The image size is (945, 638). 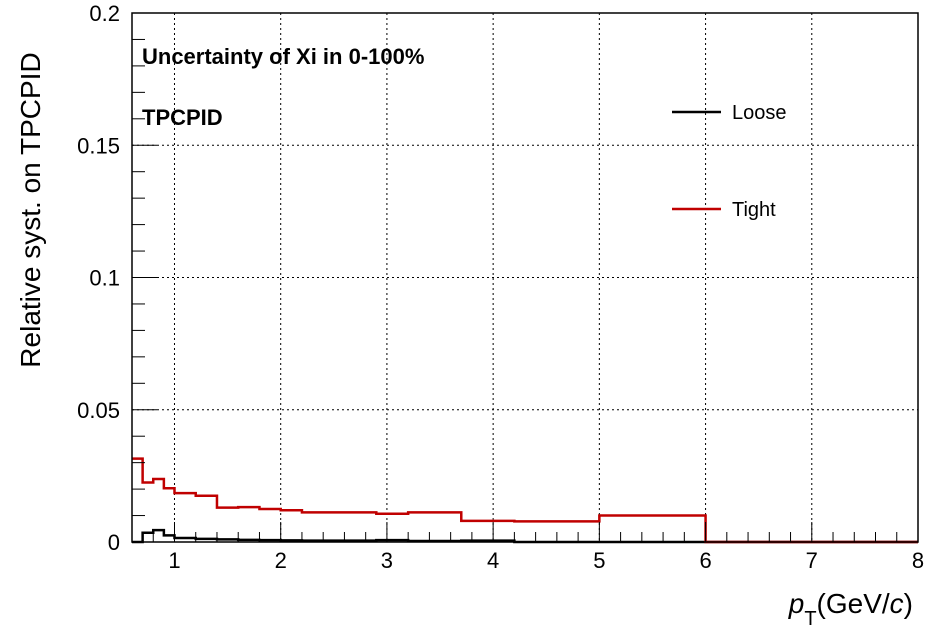 I want to click on series-line-tight, so click(x=525, y=500).